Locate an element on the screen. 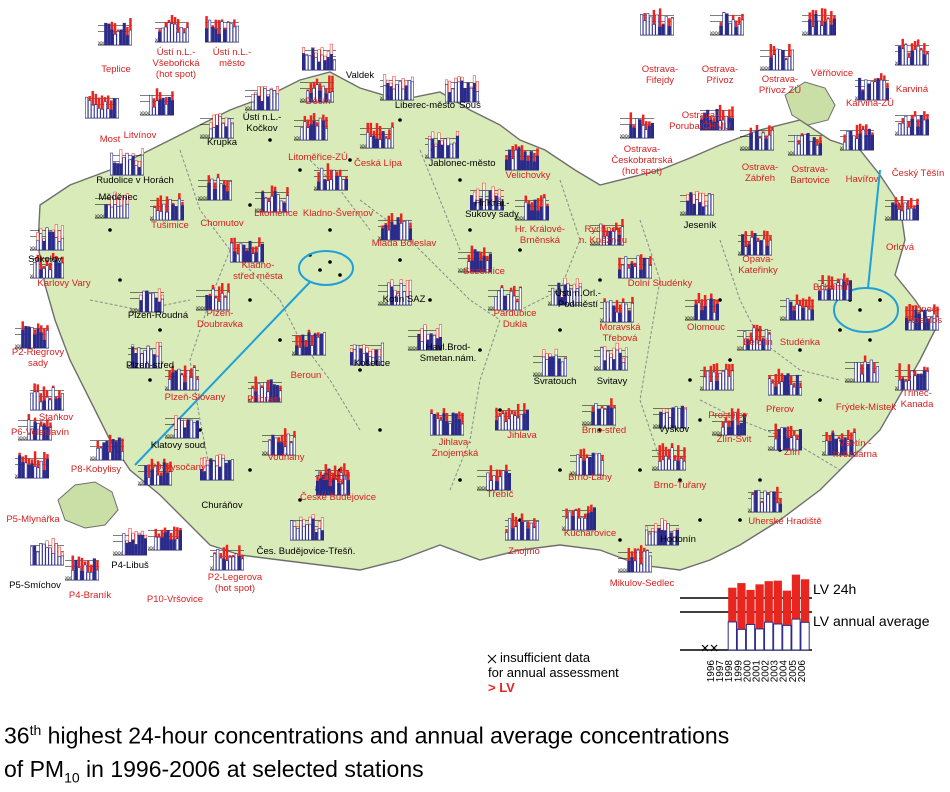 This screenshot has width=950, height=792. caption-subscript: 10 is located at coordinates (72, 777).